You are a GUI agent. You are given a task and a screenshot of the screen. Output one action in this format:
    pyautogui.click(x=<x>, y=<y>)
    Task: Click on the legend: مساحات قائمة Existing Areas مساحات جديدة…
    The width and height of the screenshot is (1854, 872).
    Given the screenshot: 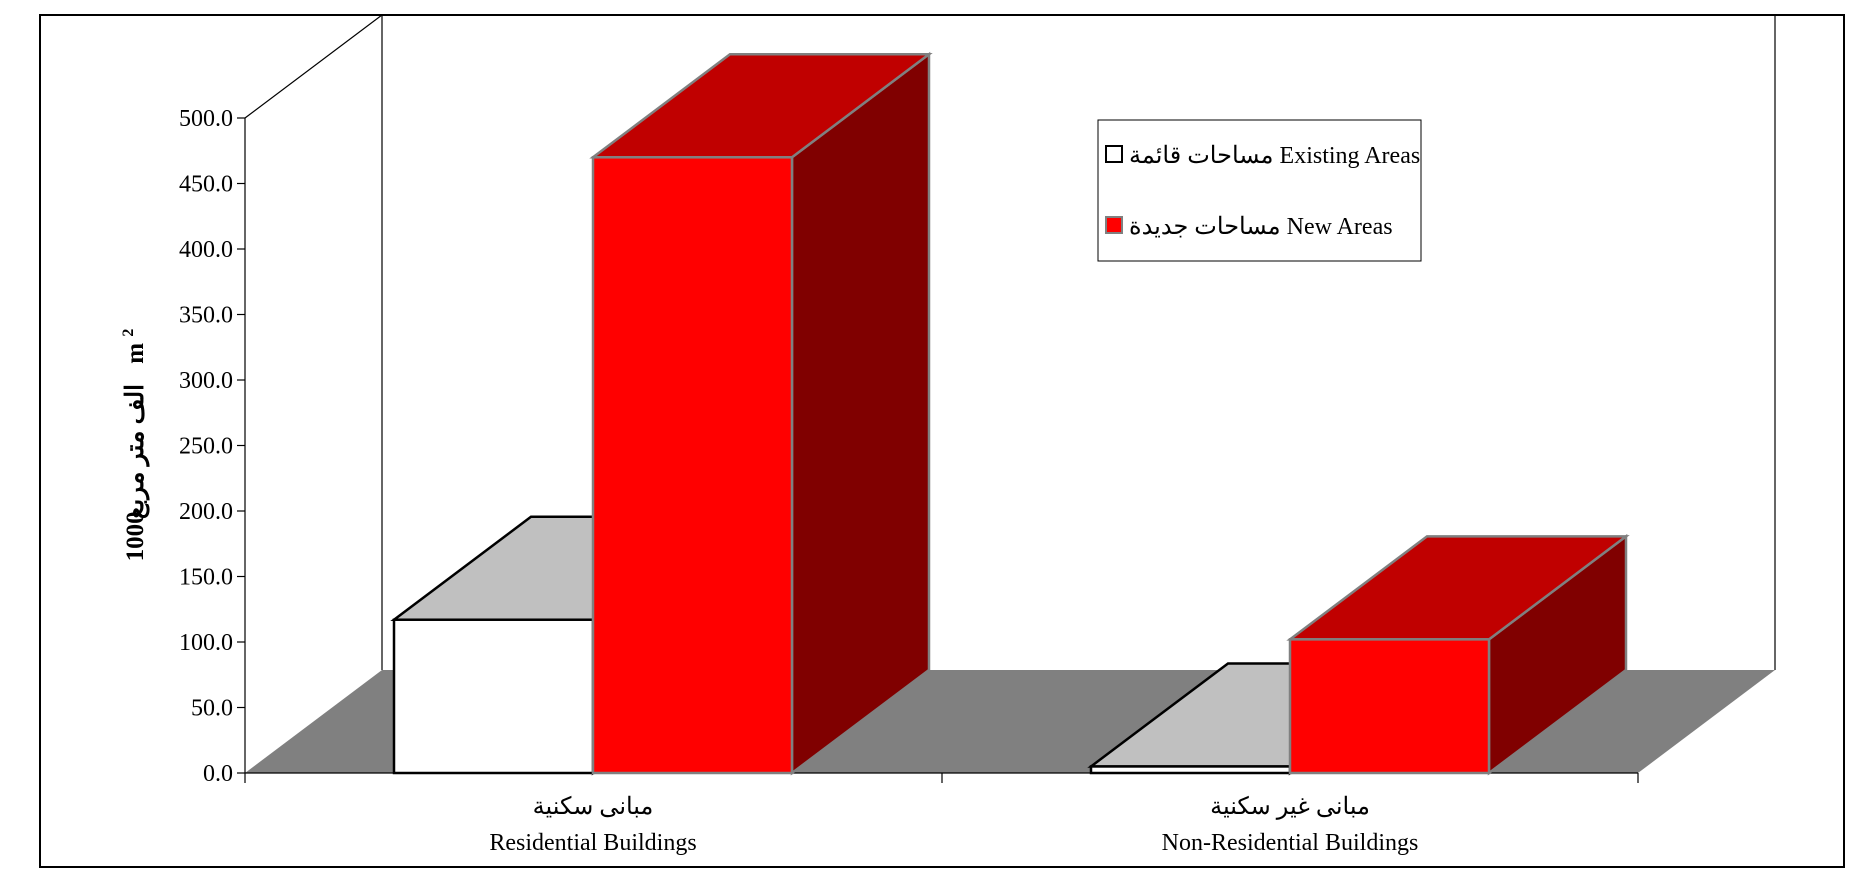 What is the action you would take?
    pyautogui.click(x=1259, y=190)
    